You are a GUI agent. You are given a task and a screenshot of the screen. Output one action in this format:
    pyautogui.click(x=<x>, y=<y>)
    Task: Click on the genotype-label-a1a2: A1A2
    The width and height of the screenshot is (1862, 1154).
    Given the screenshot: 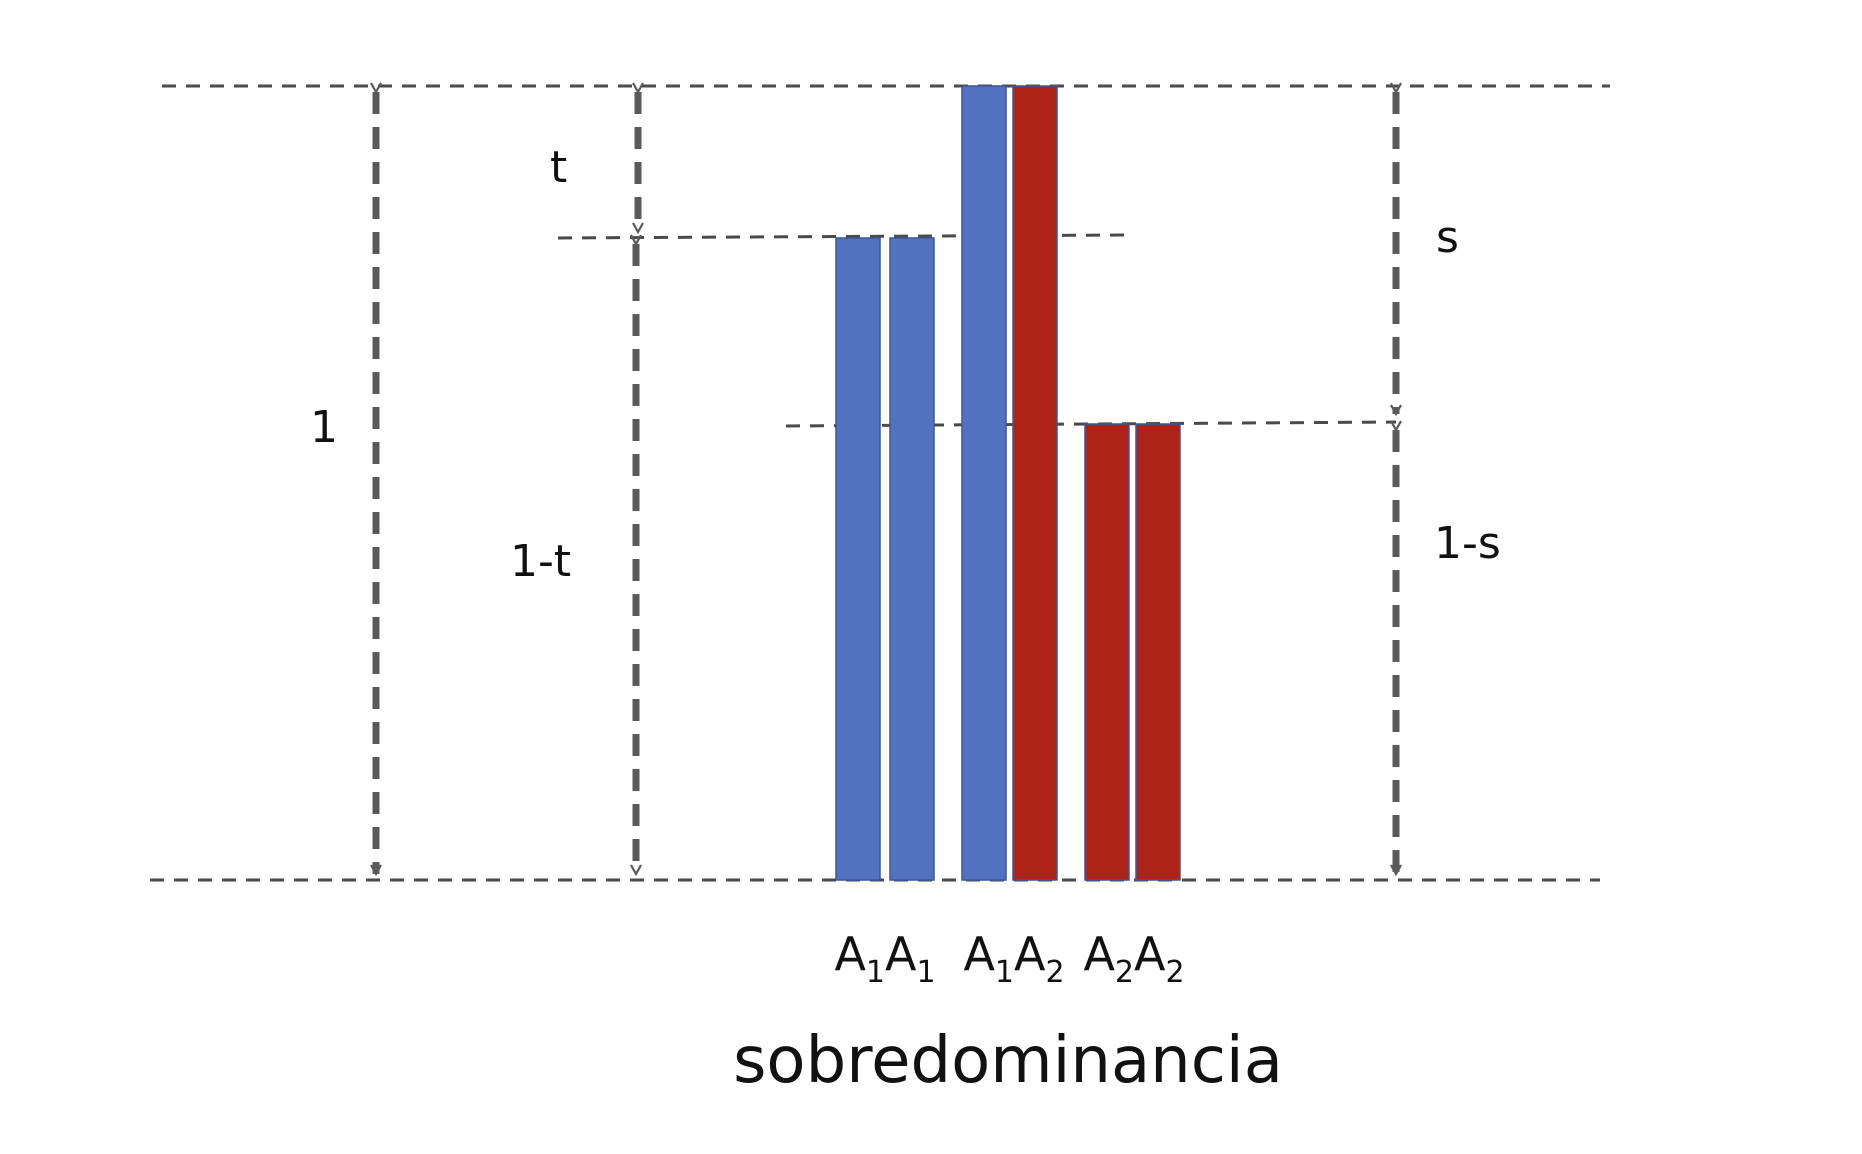 What is the action you would take?
    pyautogui.click(x=1013, y=958)
    